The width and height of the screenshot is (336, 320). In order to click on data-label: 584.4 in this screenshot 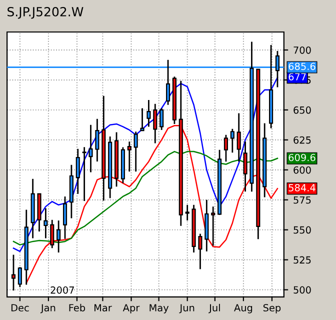, I will do `click(302, 188)`.